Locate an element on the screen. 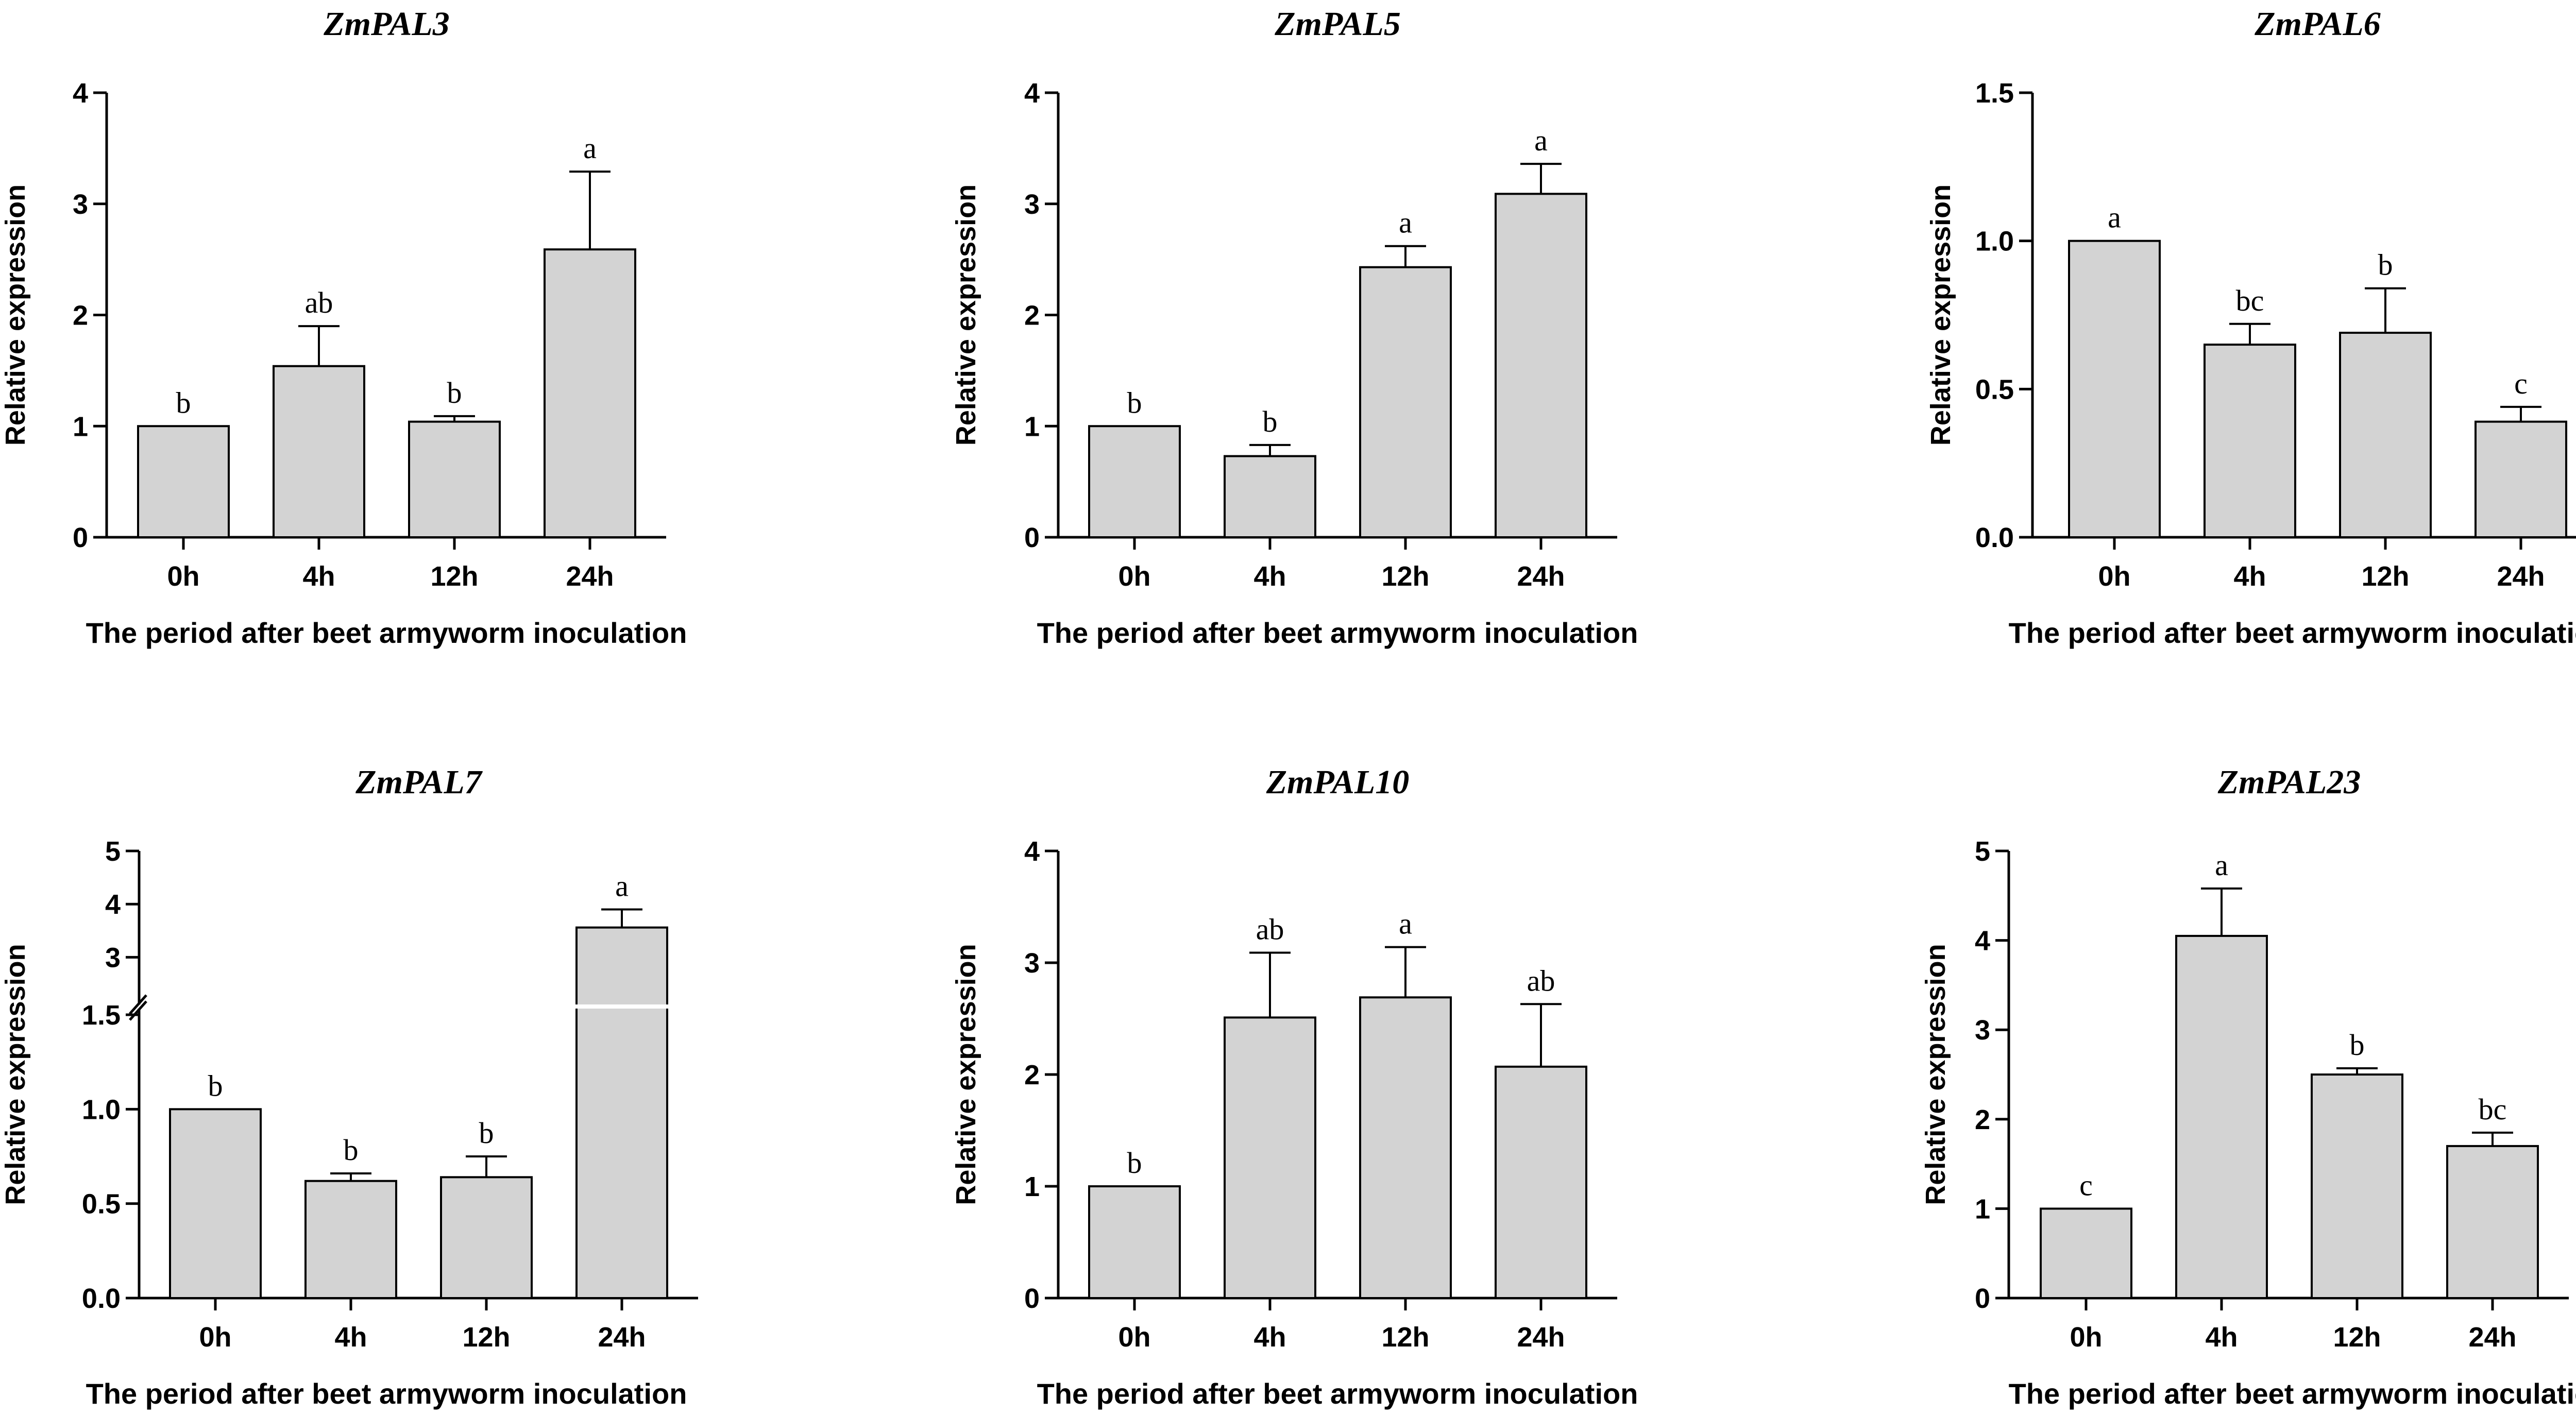 The image size is (2576, 1415). chart-title: ZmPAL7 is located at coordinates (419, 782).